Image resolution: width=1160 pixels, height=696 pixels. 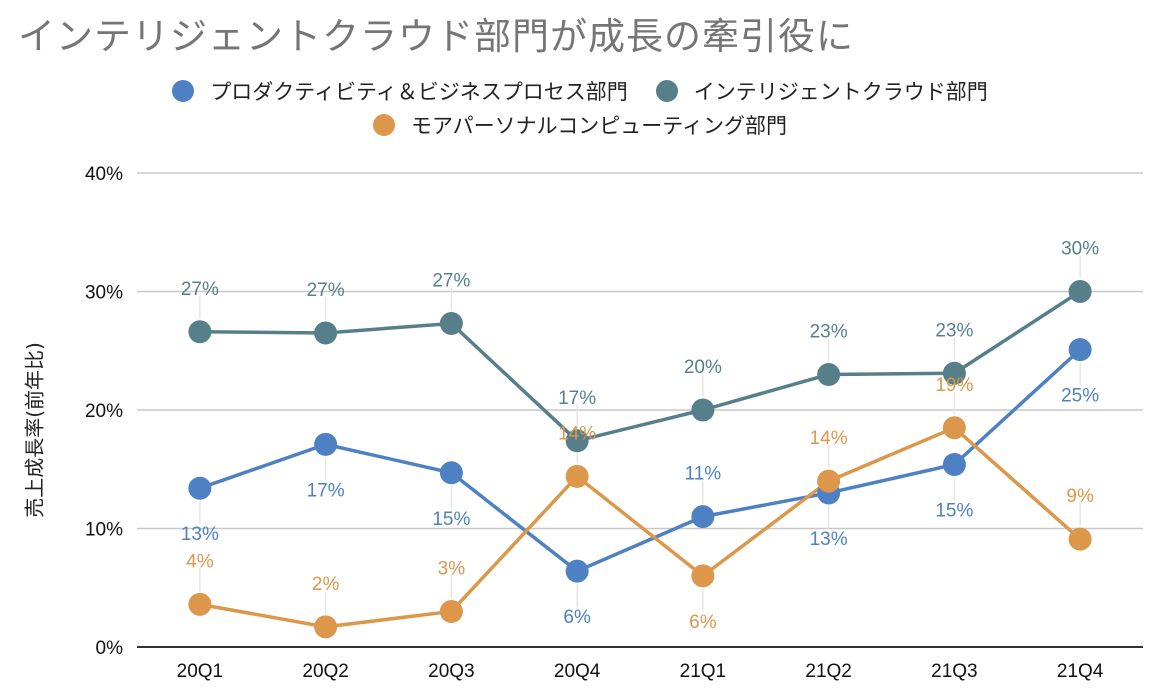 I want to click on data-label: 25%, so click(x=1080, y=396).